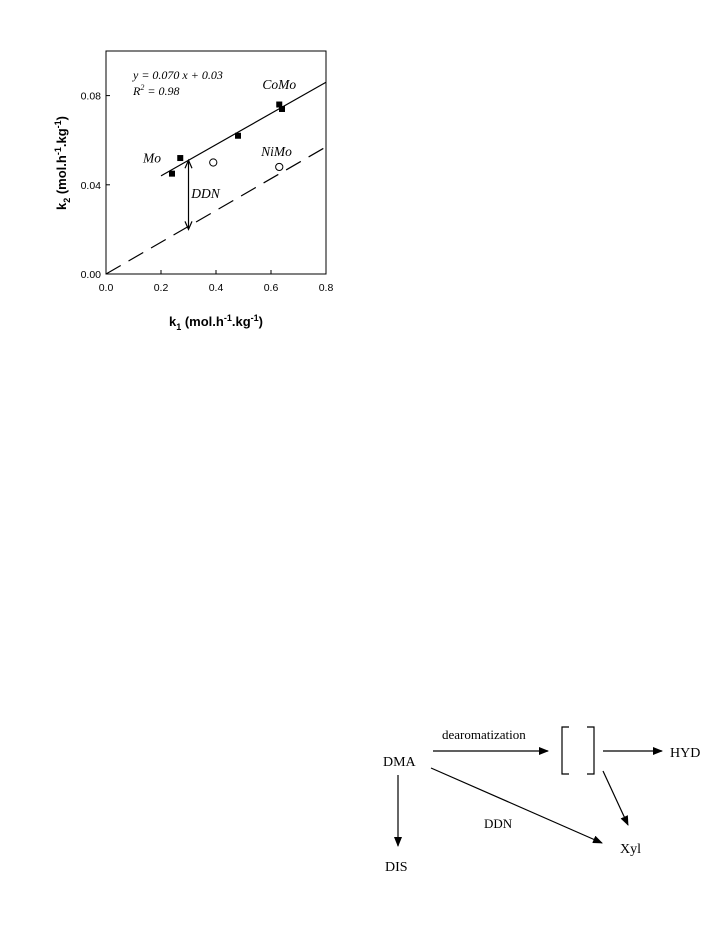  I want to click on equation-line: y = 0.070 x + 0.03, so click(177, 75).